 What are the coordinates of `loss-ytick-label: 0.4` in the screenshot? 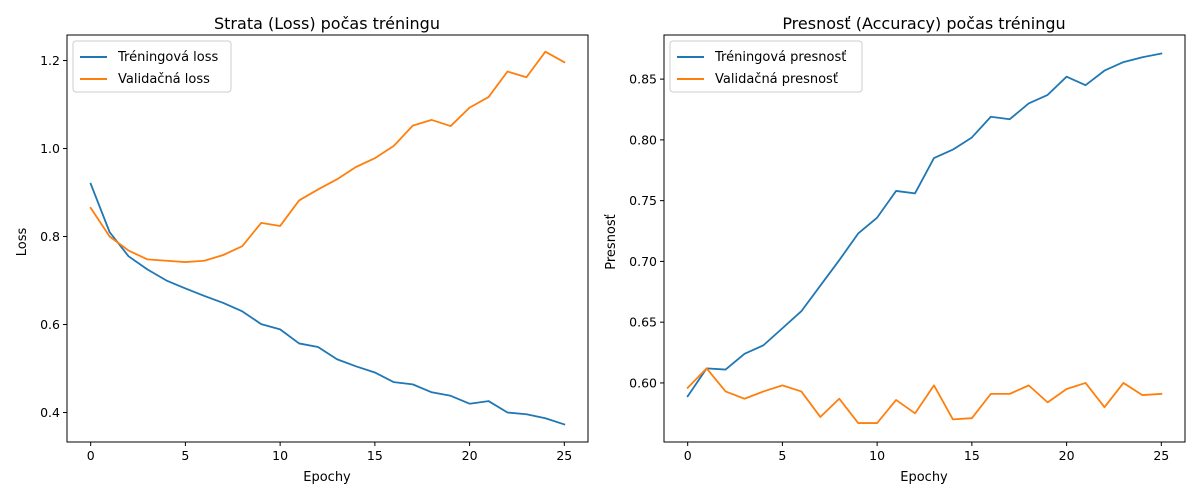 It's located at (50, 412).